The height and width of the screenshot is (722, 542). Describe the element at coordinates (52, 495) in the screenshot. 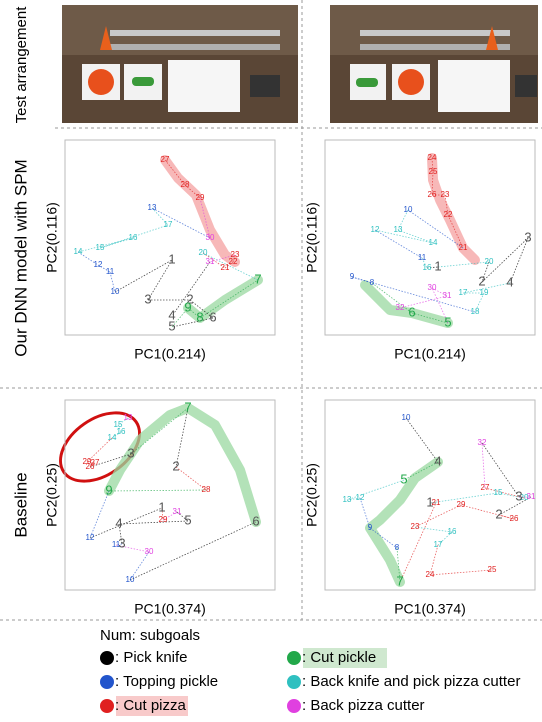

I see `y-axis-label: PC2(0.25)` at that location.